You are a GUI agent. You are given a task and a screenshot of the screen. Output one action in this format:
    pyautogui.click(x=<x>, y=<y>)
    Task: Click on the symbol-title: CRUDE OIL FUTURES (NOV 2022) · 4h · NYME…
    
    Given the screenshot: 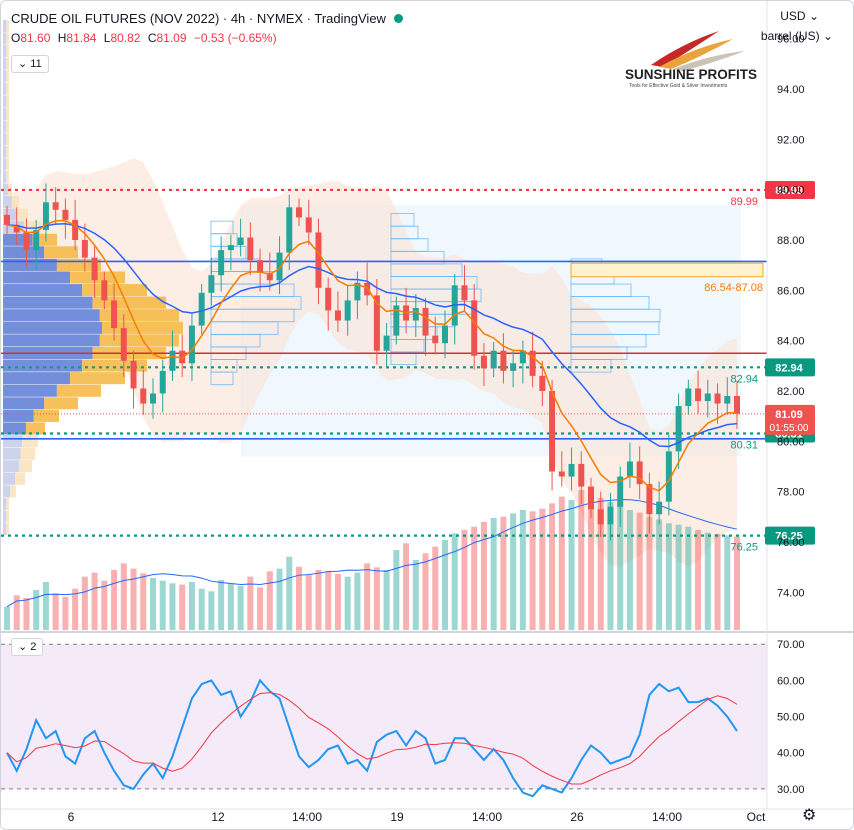 What is the action you would take?
    pyautogui.click(x=207, y=18)
    